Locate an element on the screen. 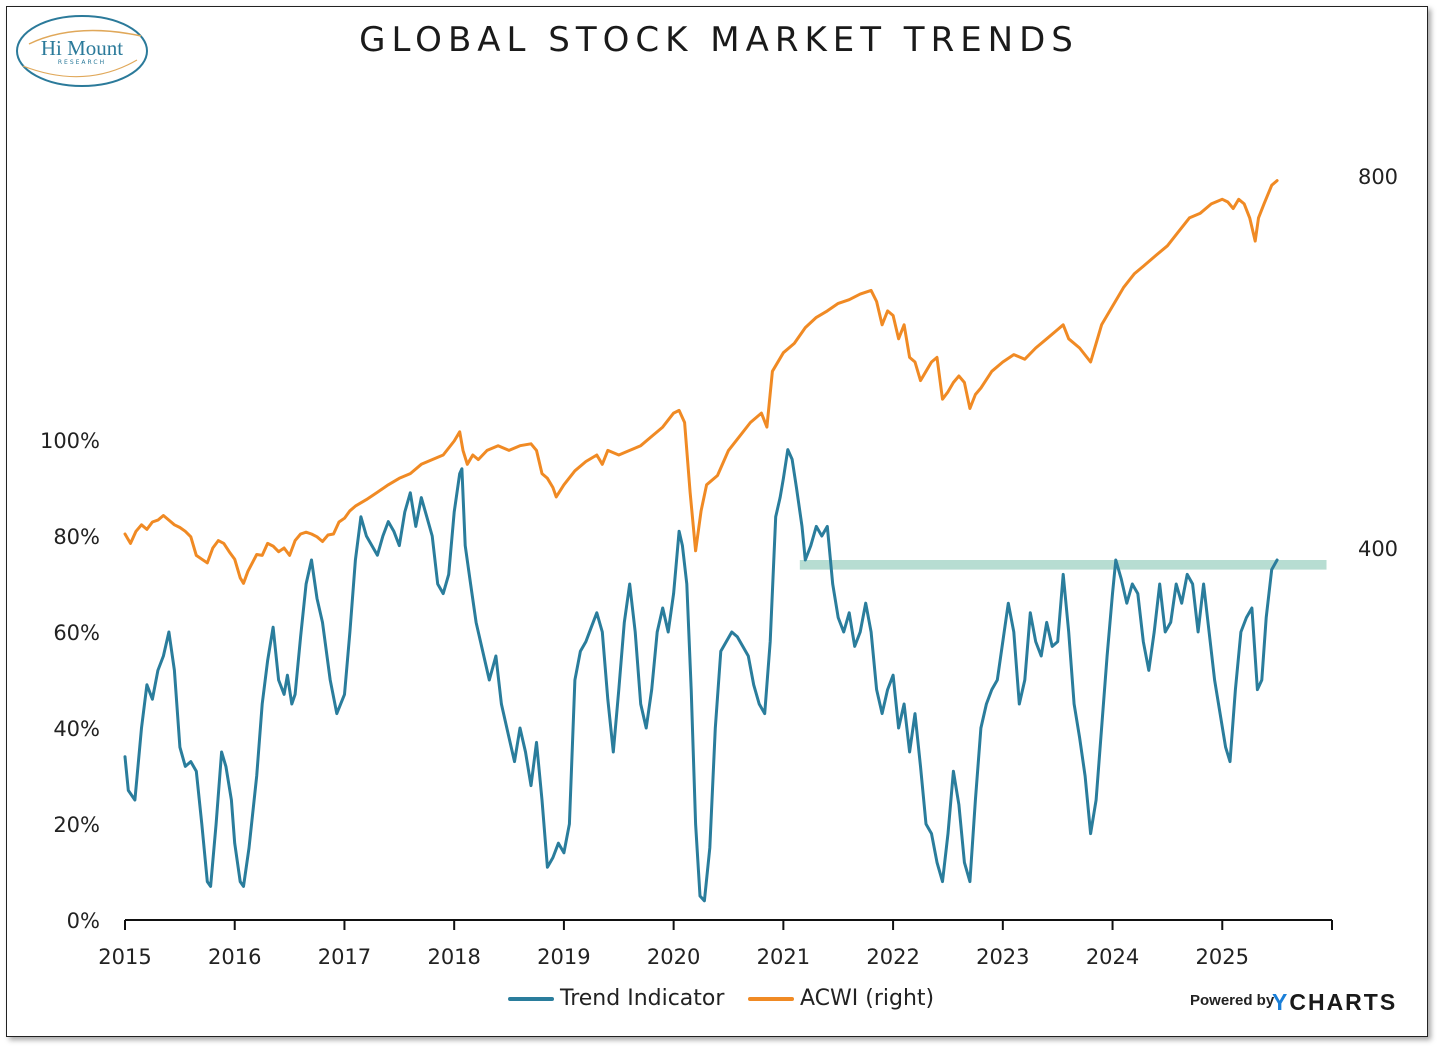 This screenshot has height=1049, width=1438. y-left-tick-label: 60% is located at coordinates (76, 633).